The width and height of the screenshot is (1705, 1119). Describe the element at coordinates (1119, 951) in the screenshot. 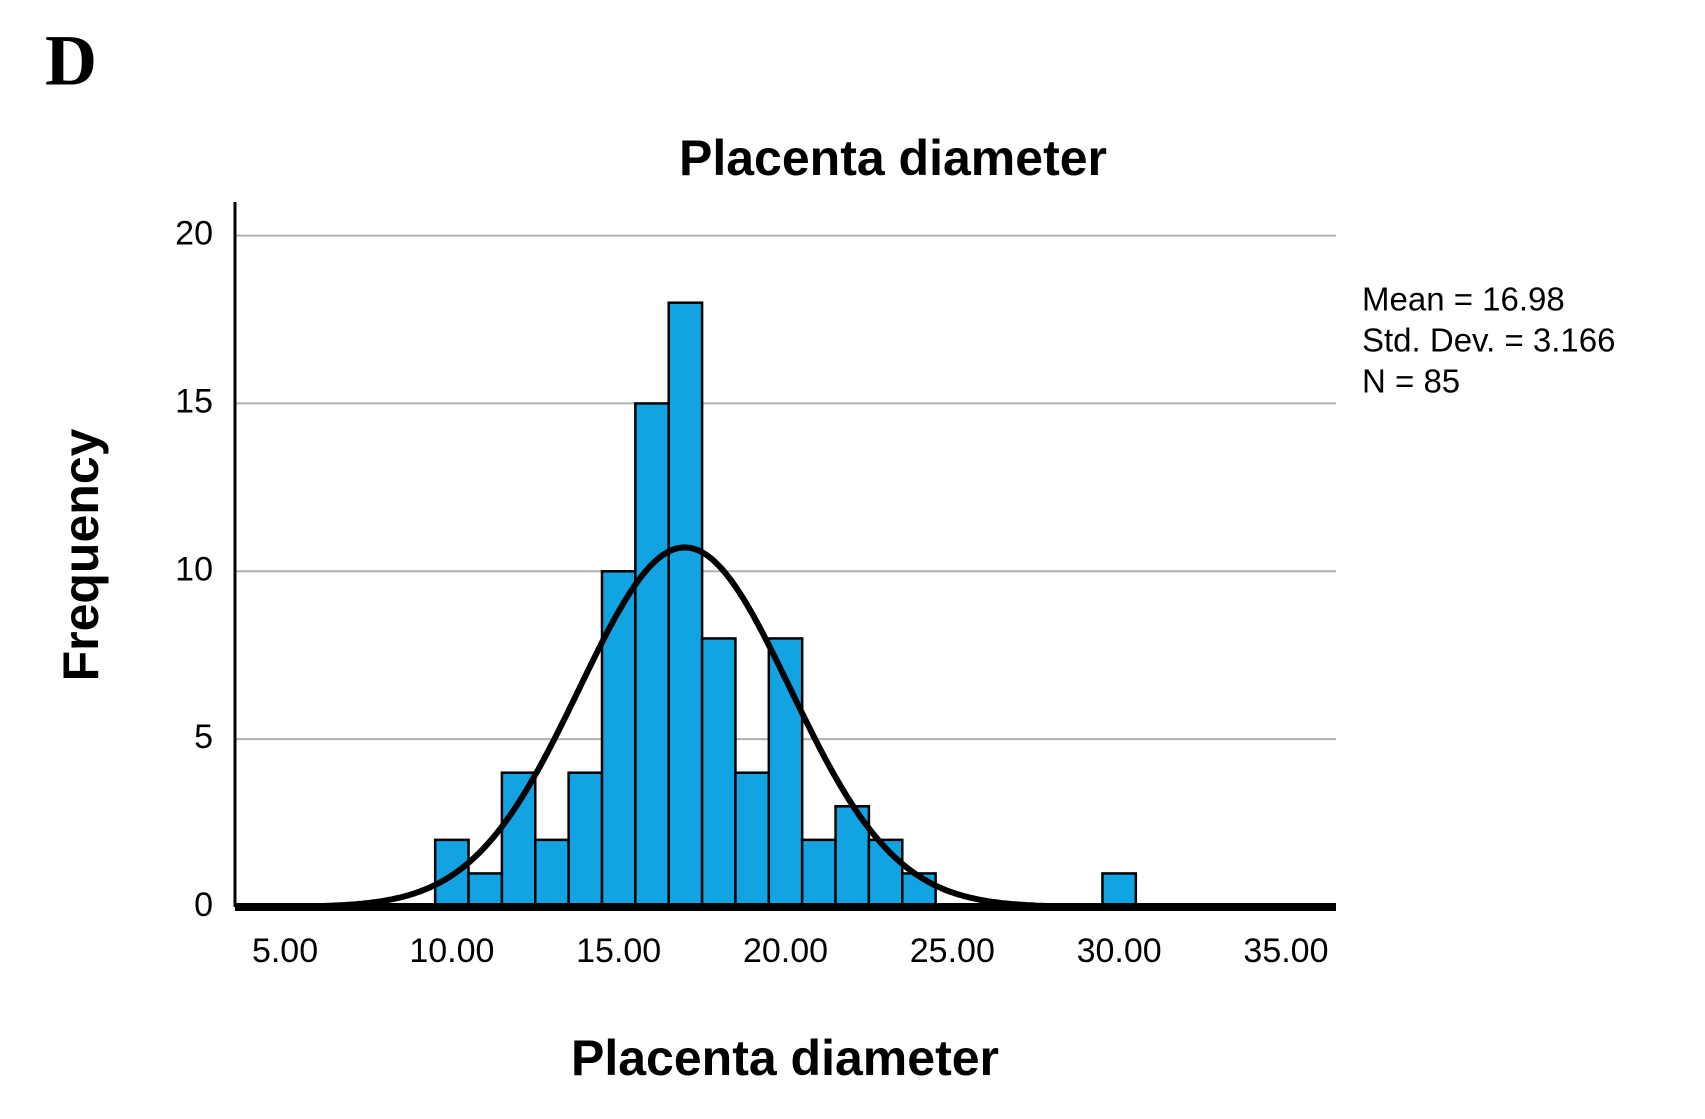

I see `x-tick-label: 30.00` at that location.